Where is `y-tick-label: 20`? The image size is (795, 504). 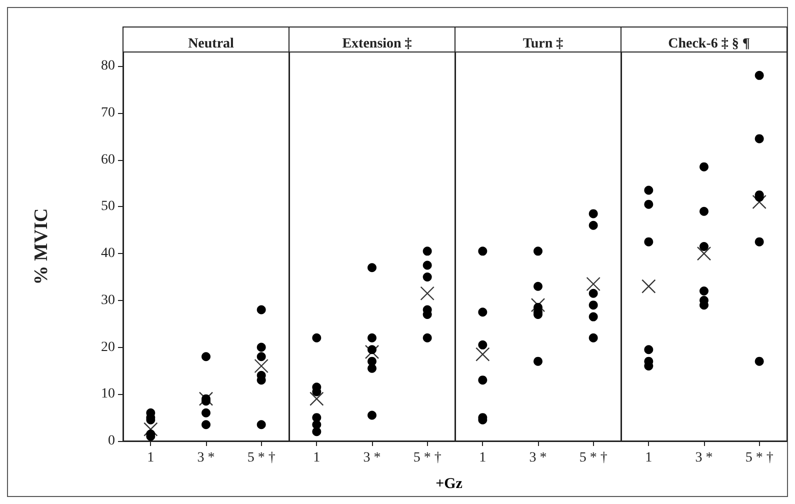 y-tick-label: 20 is located at coordinates (108, 347).